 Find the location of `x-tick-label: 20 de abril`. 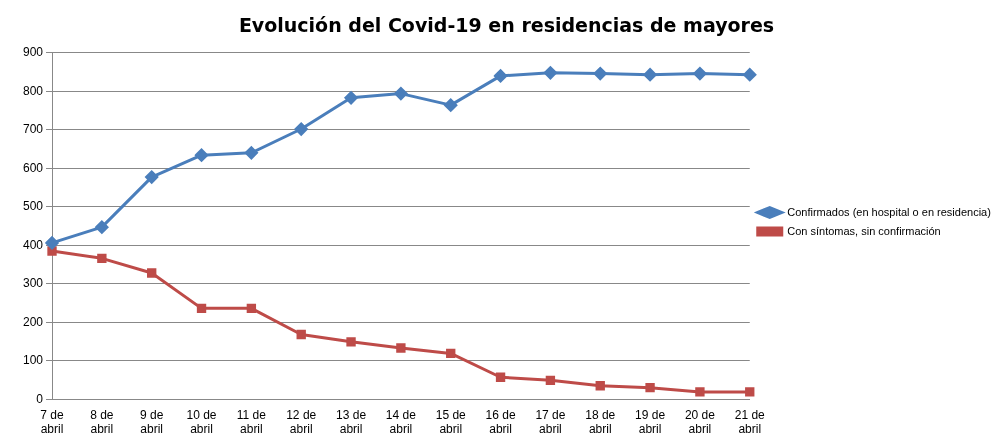

x-tick-label: 20 de abril is located at coordinates (700, 422).